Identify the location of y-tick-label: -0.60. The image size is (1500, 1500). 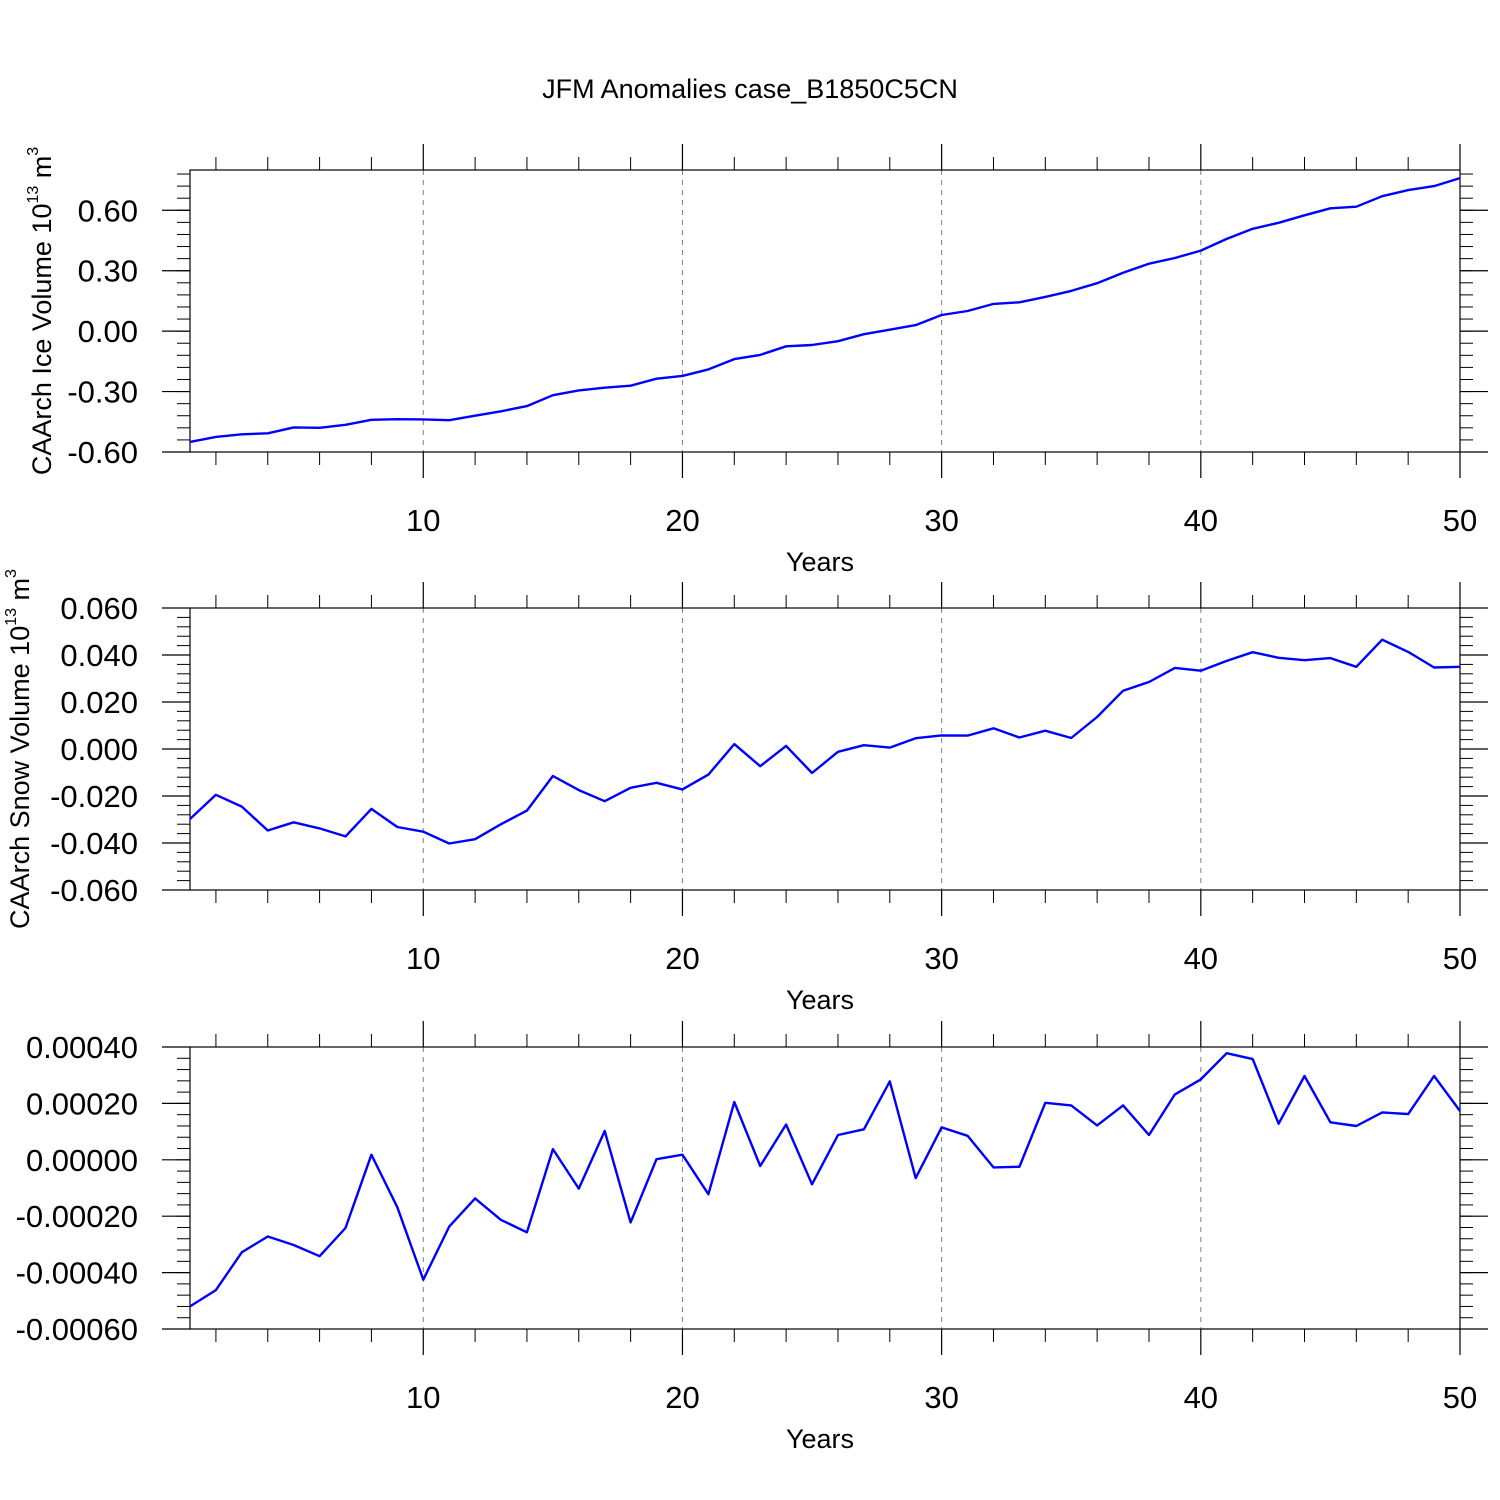
(102, 452).